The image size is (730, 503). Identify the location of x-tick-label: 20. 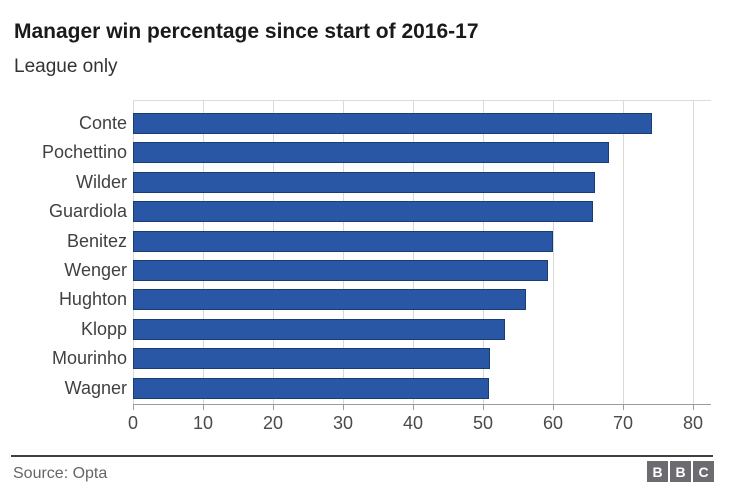
(273, 423).